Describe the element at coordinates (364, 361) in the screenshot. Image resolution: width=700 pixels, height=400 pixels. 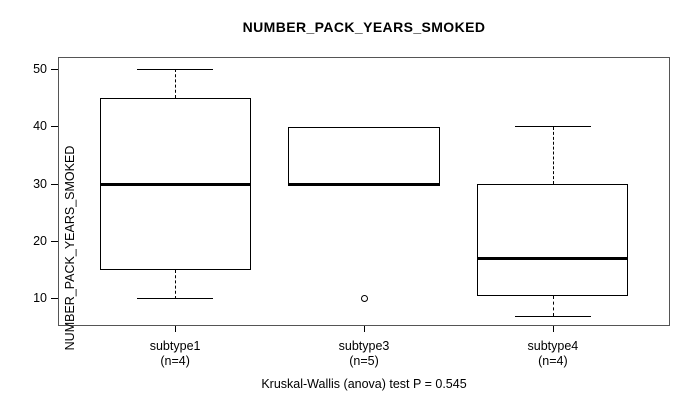
I see `category-n-label: (n=5)` at that location.